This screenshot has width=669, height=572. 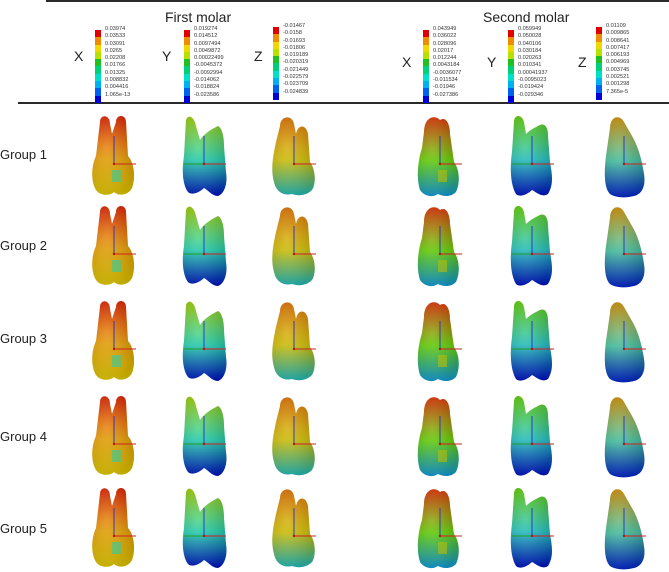 I want to click on axis-label-z: Z, so click(x=582, y=62).